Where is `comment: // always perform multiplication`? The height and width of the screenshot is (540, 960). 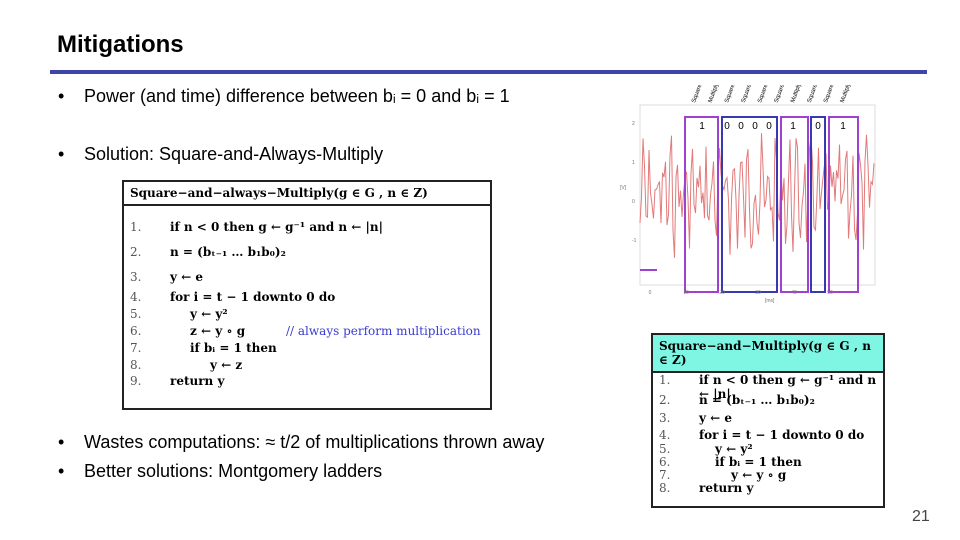 comment: // always perform multiplication is located at coordinates (383, 331).